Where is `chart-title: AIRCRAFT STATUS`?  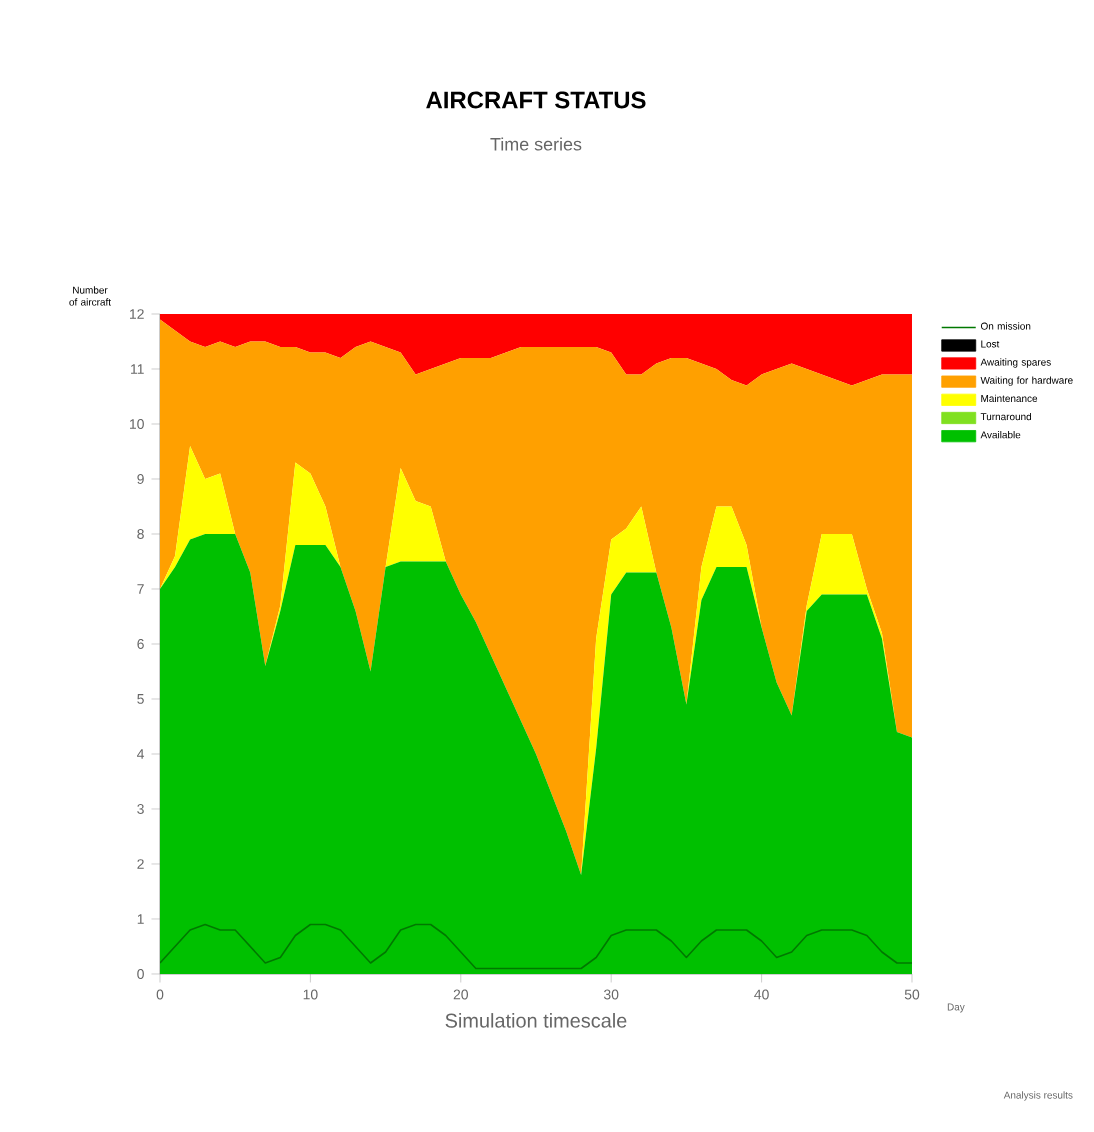 chart-title: AIRCRAFT STATUS is located at coordinates (535, 100).